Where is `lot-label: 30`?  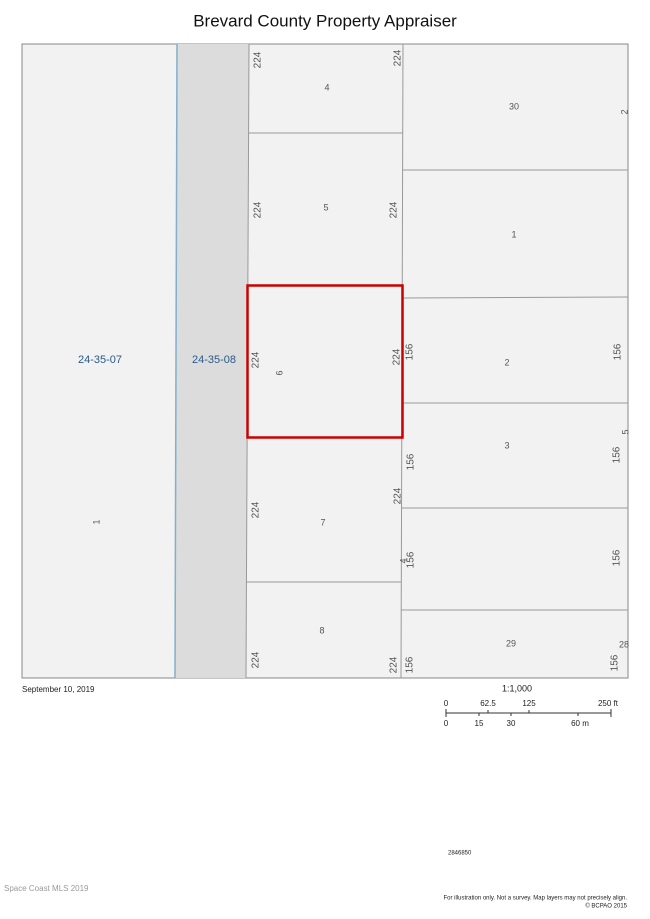 lot-label: 30 is located at coordinates (514, 106).